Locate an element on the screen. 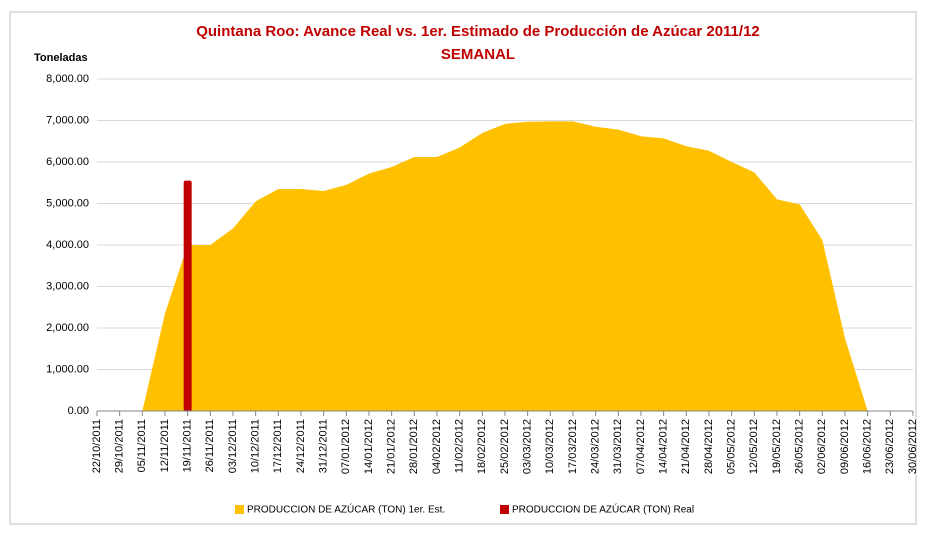 This screenshot has width=926, height=533. x-tick-label: 19/11/2011 is located at coordinates (188, 445).